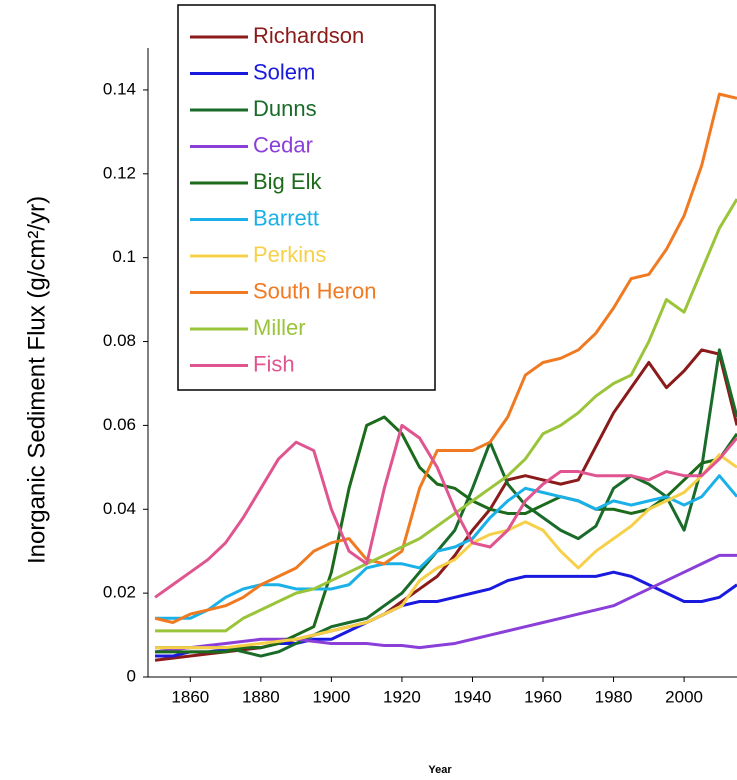 The width and height of the screenshot is (737, 780). What do you see at coordinates (190, 696) in the screenshot?
I see `x-tick-label: 1860` at bounding box center [190, 696].